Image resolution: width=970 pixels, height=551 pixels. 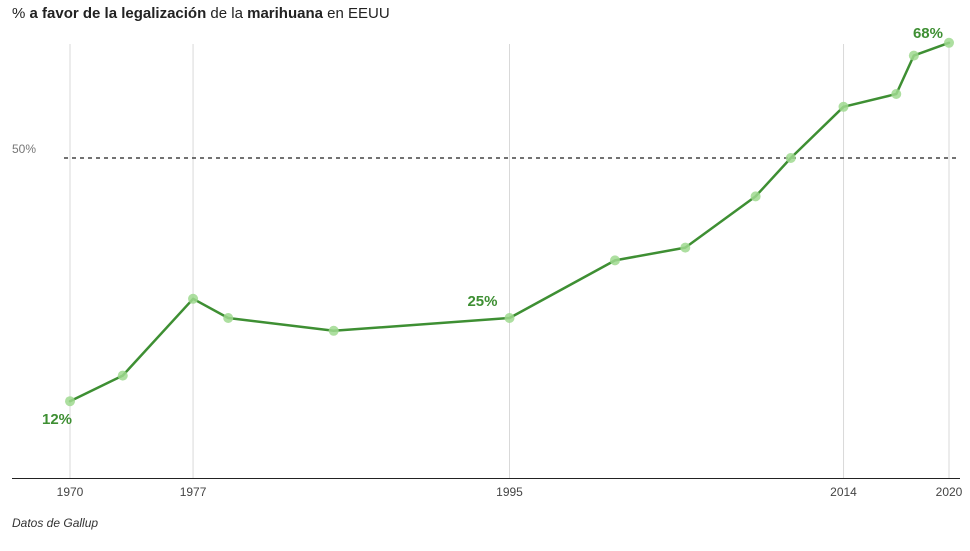 I want to click on point-label-1995: 25%, so click(x=482, y=301).